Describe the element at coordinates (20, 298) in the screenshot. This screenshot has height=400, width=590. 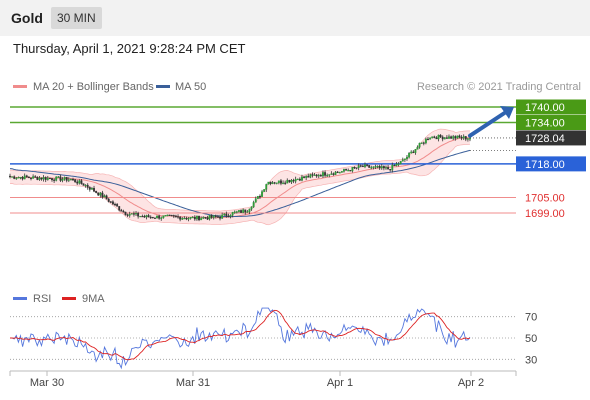
I see `legend-swatch-rsi` at that location.